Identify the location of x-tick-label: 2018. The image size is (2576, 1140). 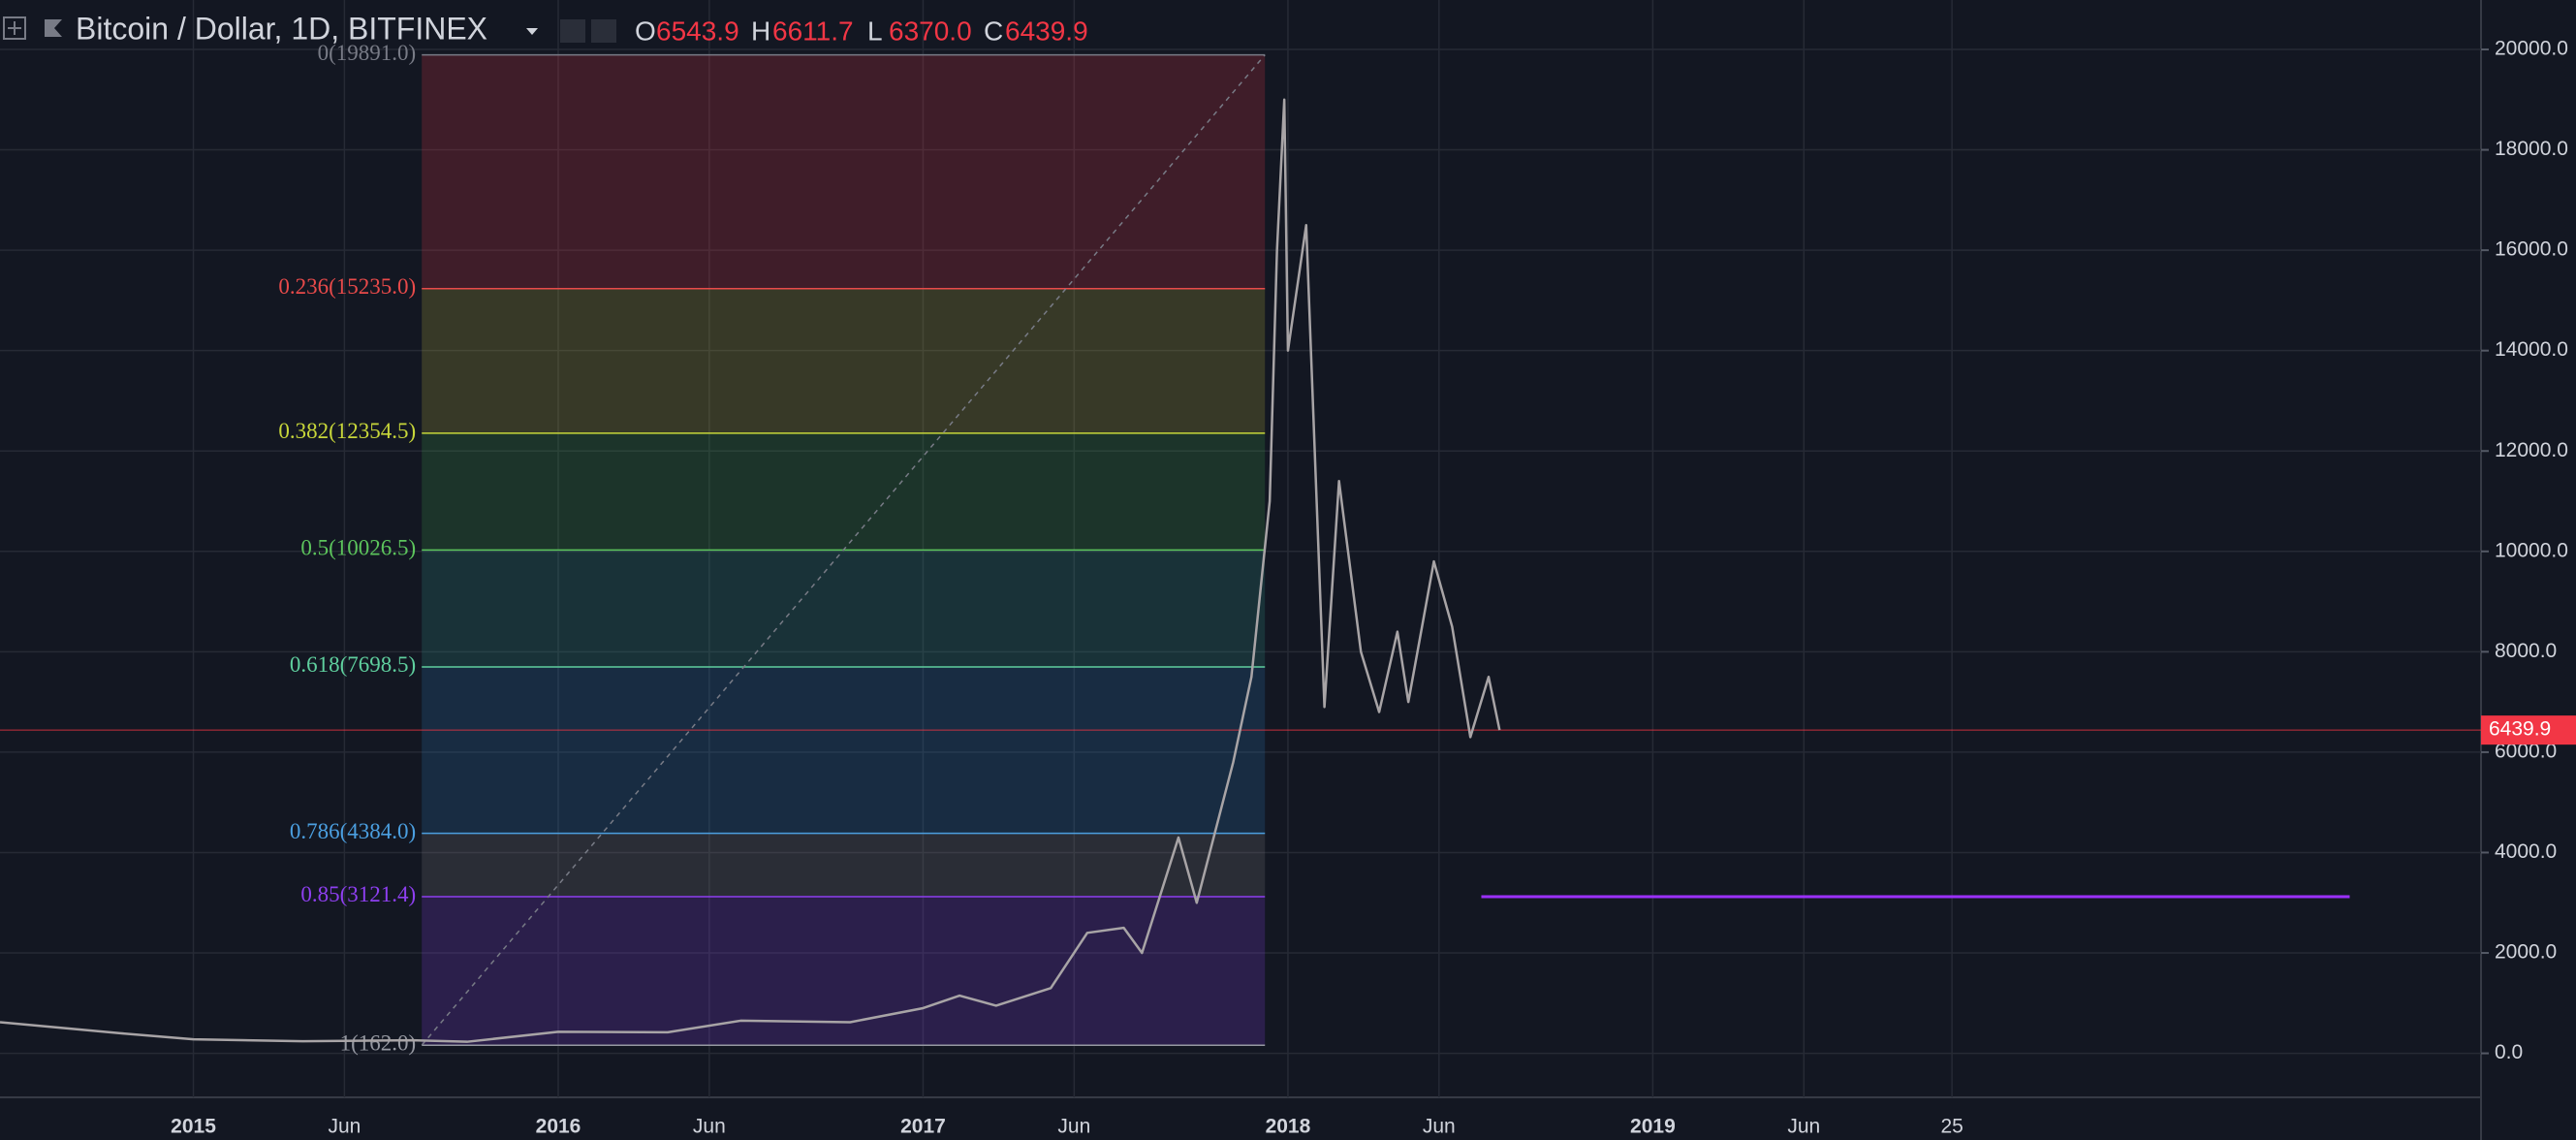
(1288, 1127).